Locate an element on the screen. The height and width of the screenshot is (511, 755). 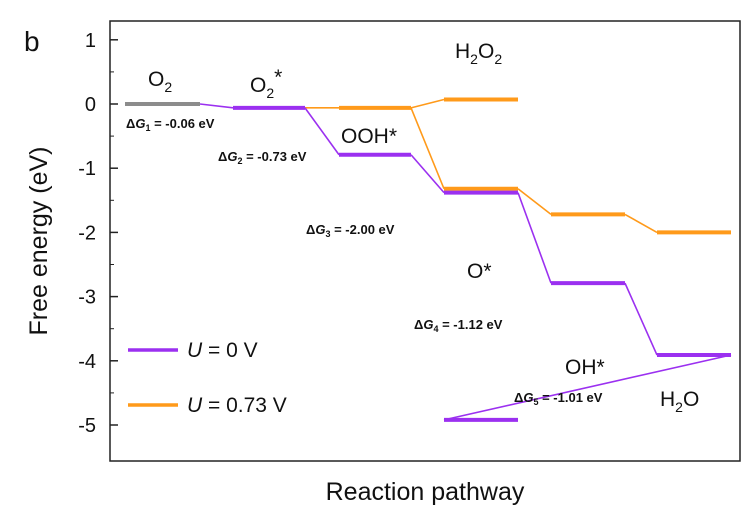
legend-label-u0: U = 0 V is located at coordinates (222, 350).